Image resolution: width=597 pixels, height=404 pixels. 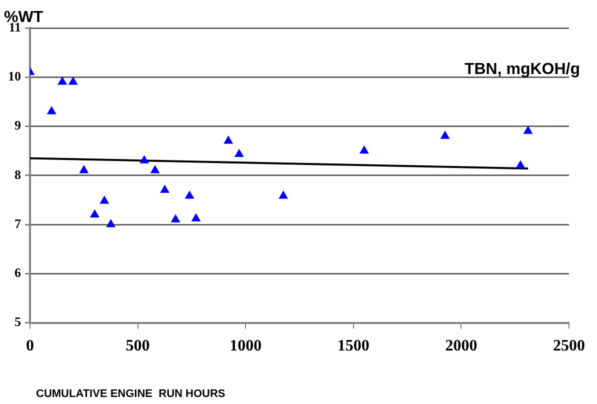 I want to click on y-tick-label: 6, so click(x=18, y=272).